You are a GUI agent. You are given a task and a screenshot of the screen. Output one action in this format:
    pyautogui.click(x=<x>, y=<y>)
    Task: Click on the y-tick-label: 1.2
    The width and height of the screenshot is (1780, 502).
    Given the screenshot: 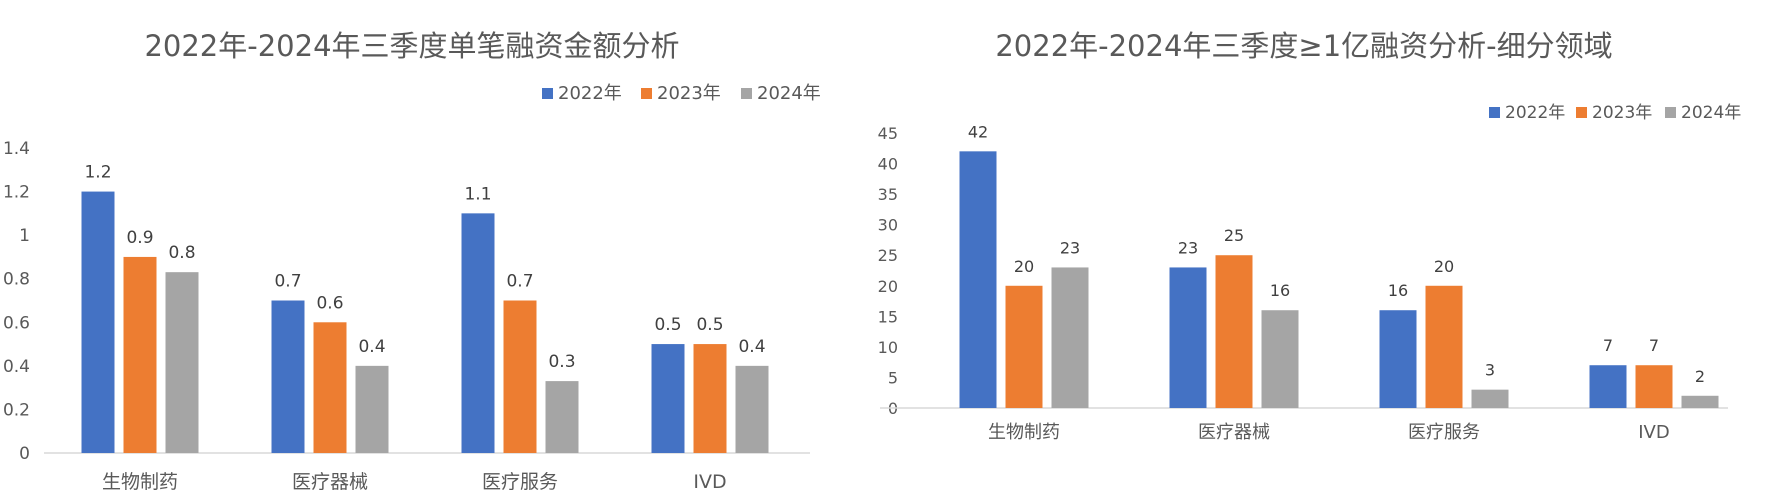 What is the action you would take?
    pyautogui.click(x=16, y=193)
    